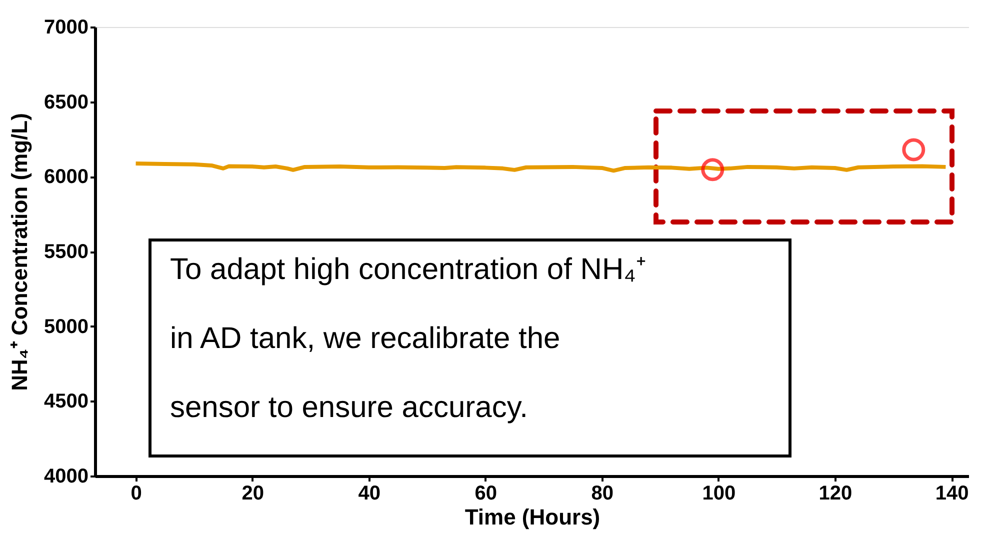 This screenshot has height=539, width=998. I want to click on y-tick-label: 4000, so click(66, 477).